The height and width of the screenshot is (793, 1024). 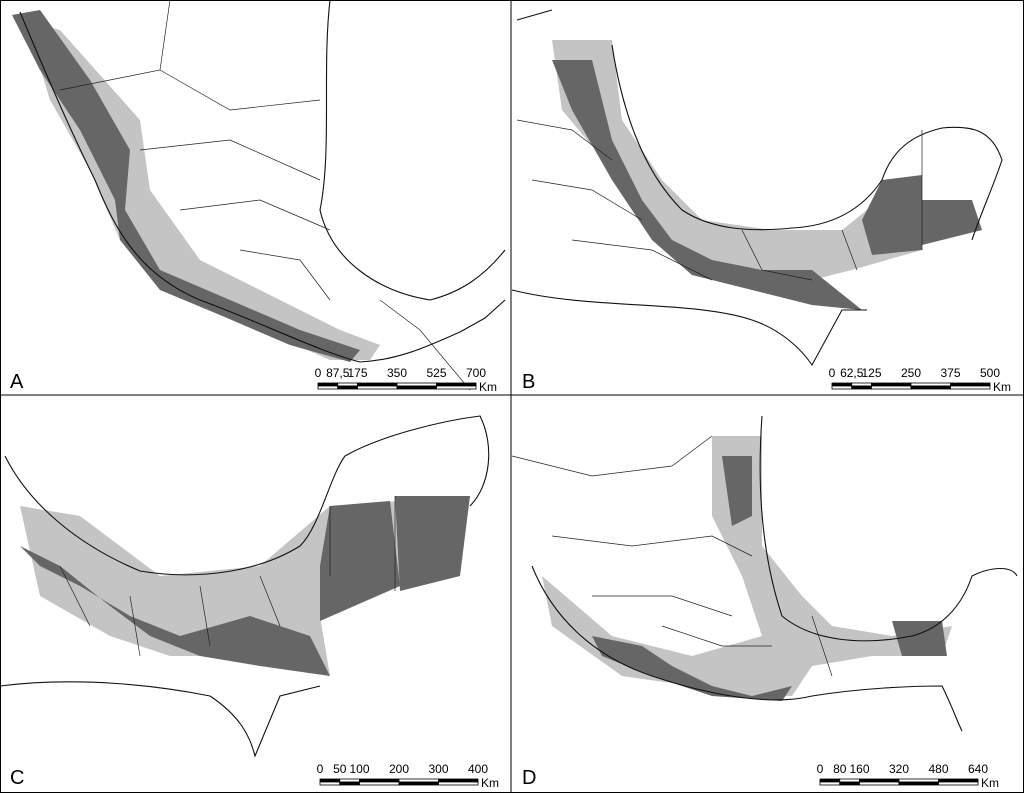 I want to click on scale-tick-label: 50, so click(x=340, y=769).